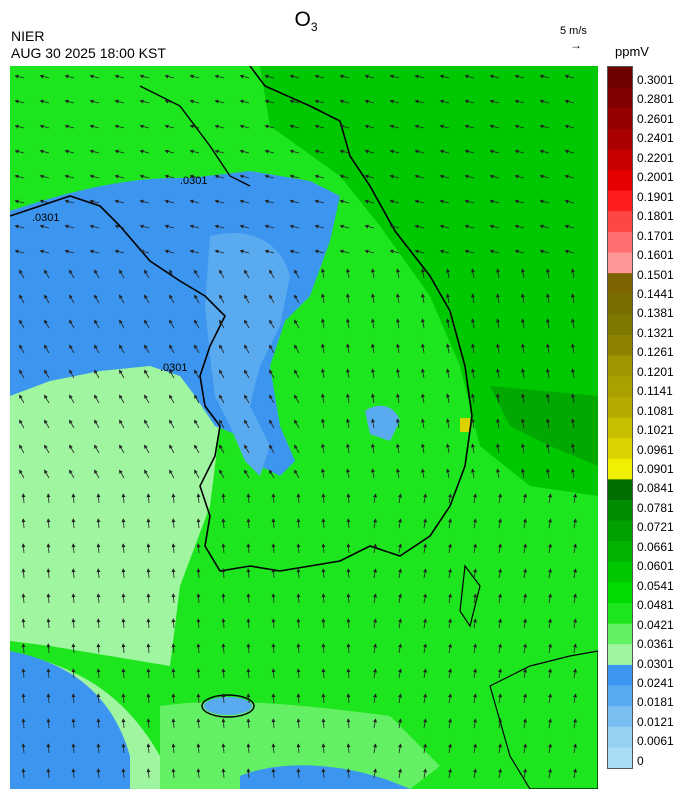 This screenshot has height=798, width=692. What do you see at coordinates (655, 196) in the screenshot?
I see `colorbar-tick-label: 0.1901` at bounding box center [655, 196].